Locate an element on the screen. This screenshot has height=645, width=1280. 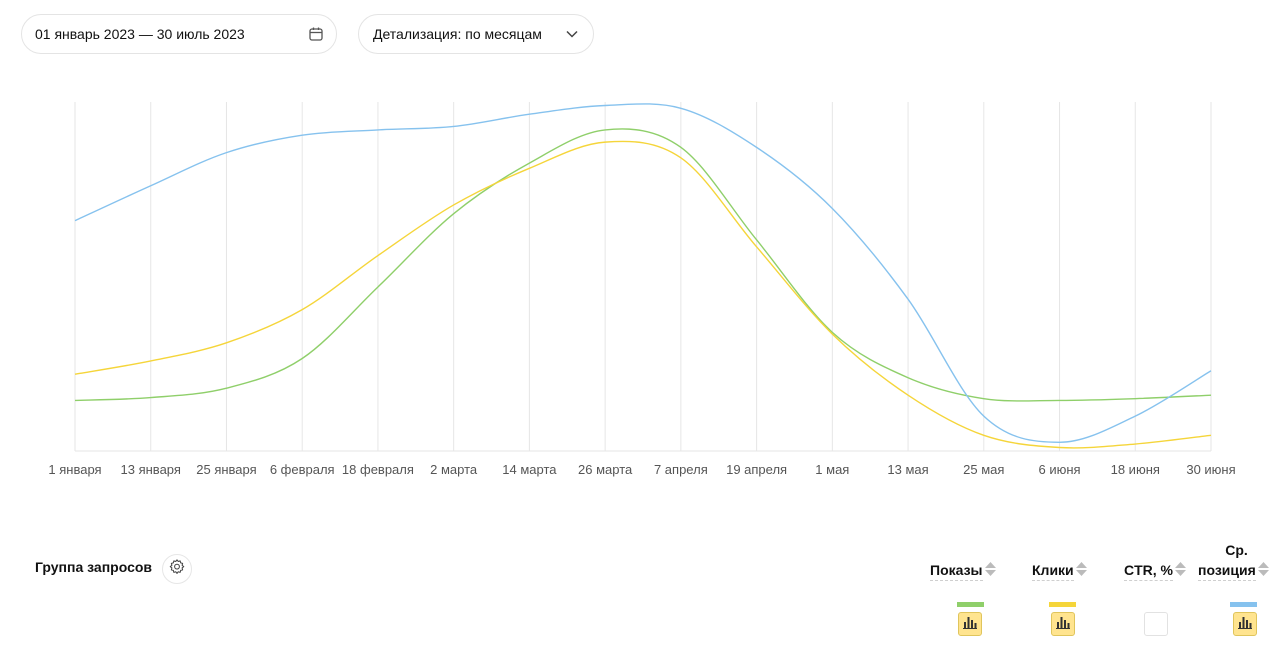
column-header-ctr: CTR, % is located at coordinates (1155, 571).